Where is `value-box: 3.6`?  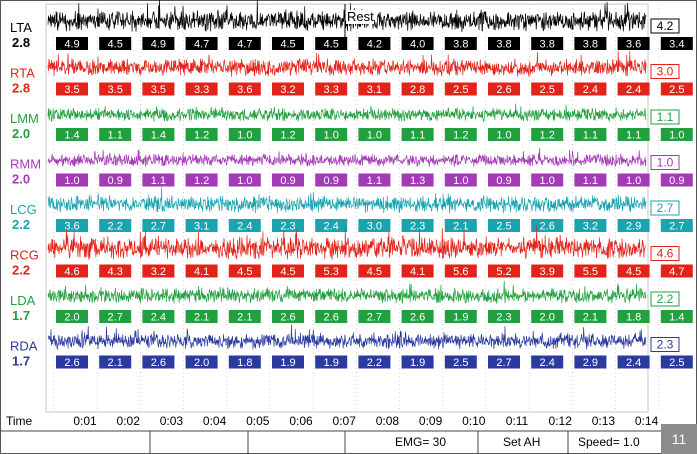 value-box: 3.6 is located at coordinates (244, 89).